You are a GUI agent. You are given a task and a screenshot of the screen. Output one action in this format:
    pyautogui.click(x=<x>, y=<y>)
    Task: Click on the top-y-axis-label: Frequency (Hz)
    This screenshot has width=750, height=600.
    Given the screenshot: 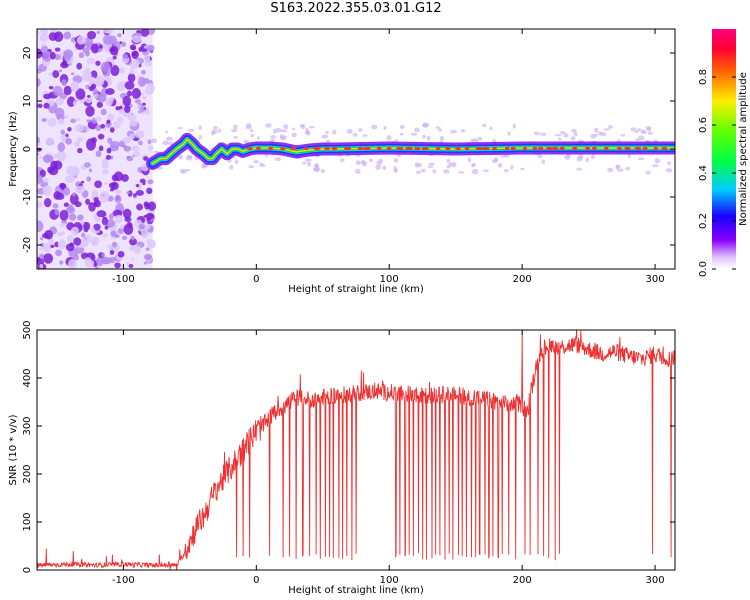 What is the action you would take?
    pyautogui.click(x=13, y=149)
    